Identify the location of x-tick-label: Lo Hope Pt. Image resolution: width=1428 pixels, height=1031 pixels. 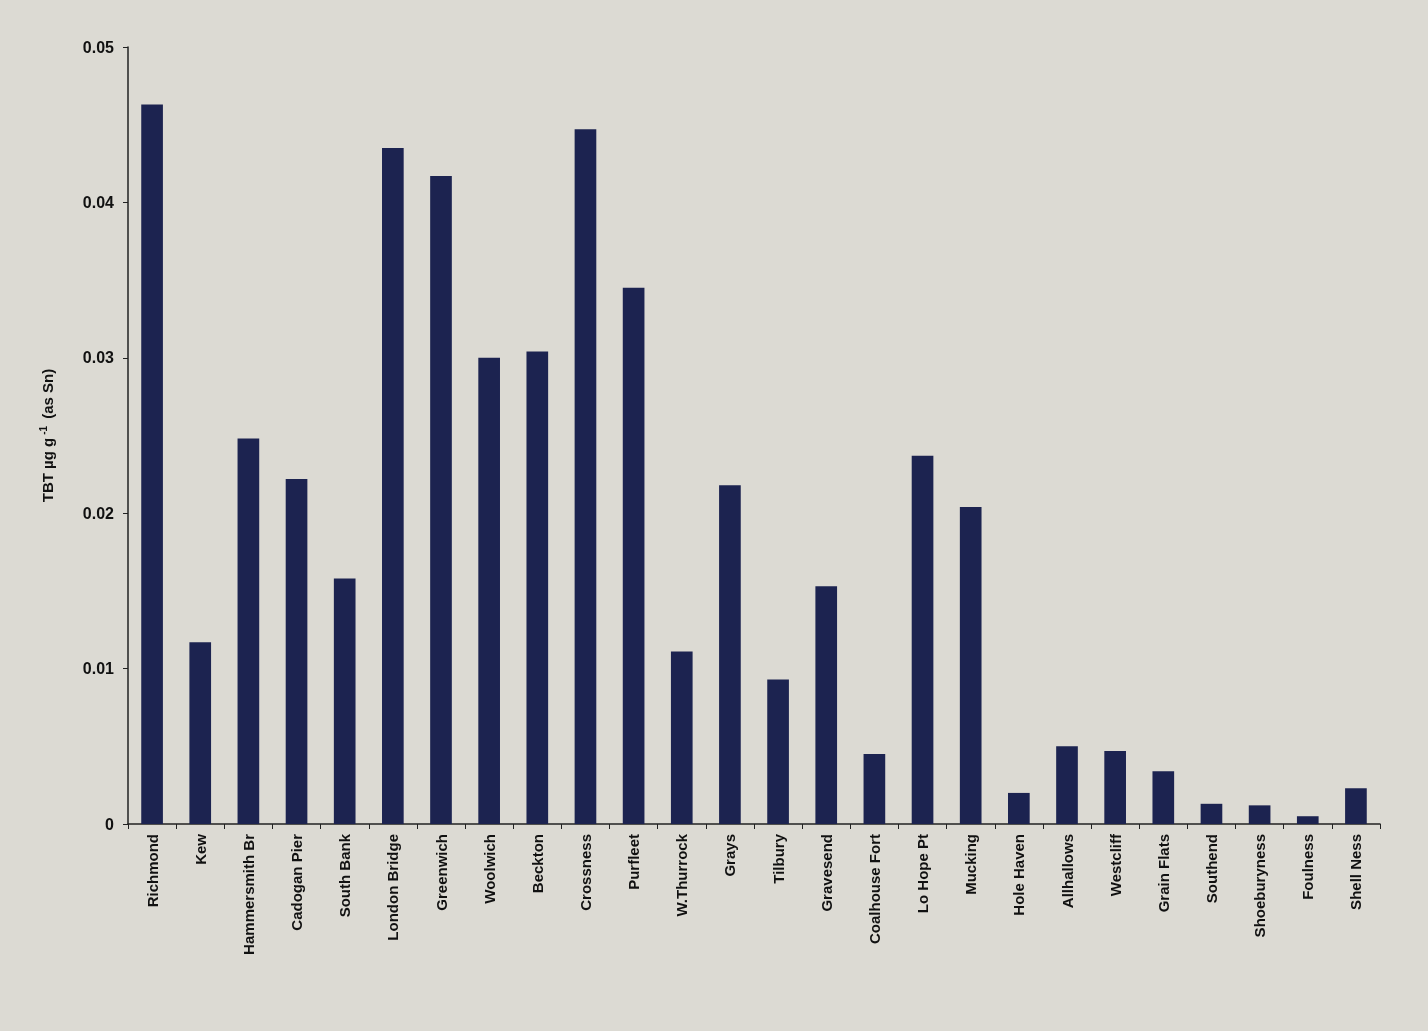
(923, 874).